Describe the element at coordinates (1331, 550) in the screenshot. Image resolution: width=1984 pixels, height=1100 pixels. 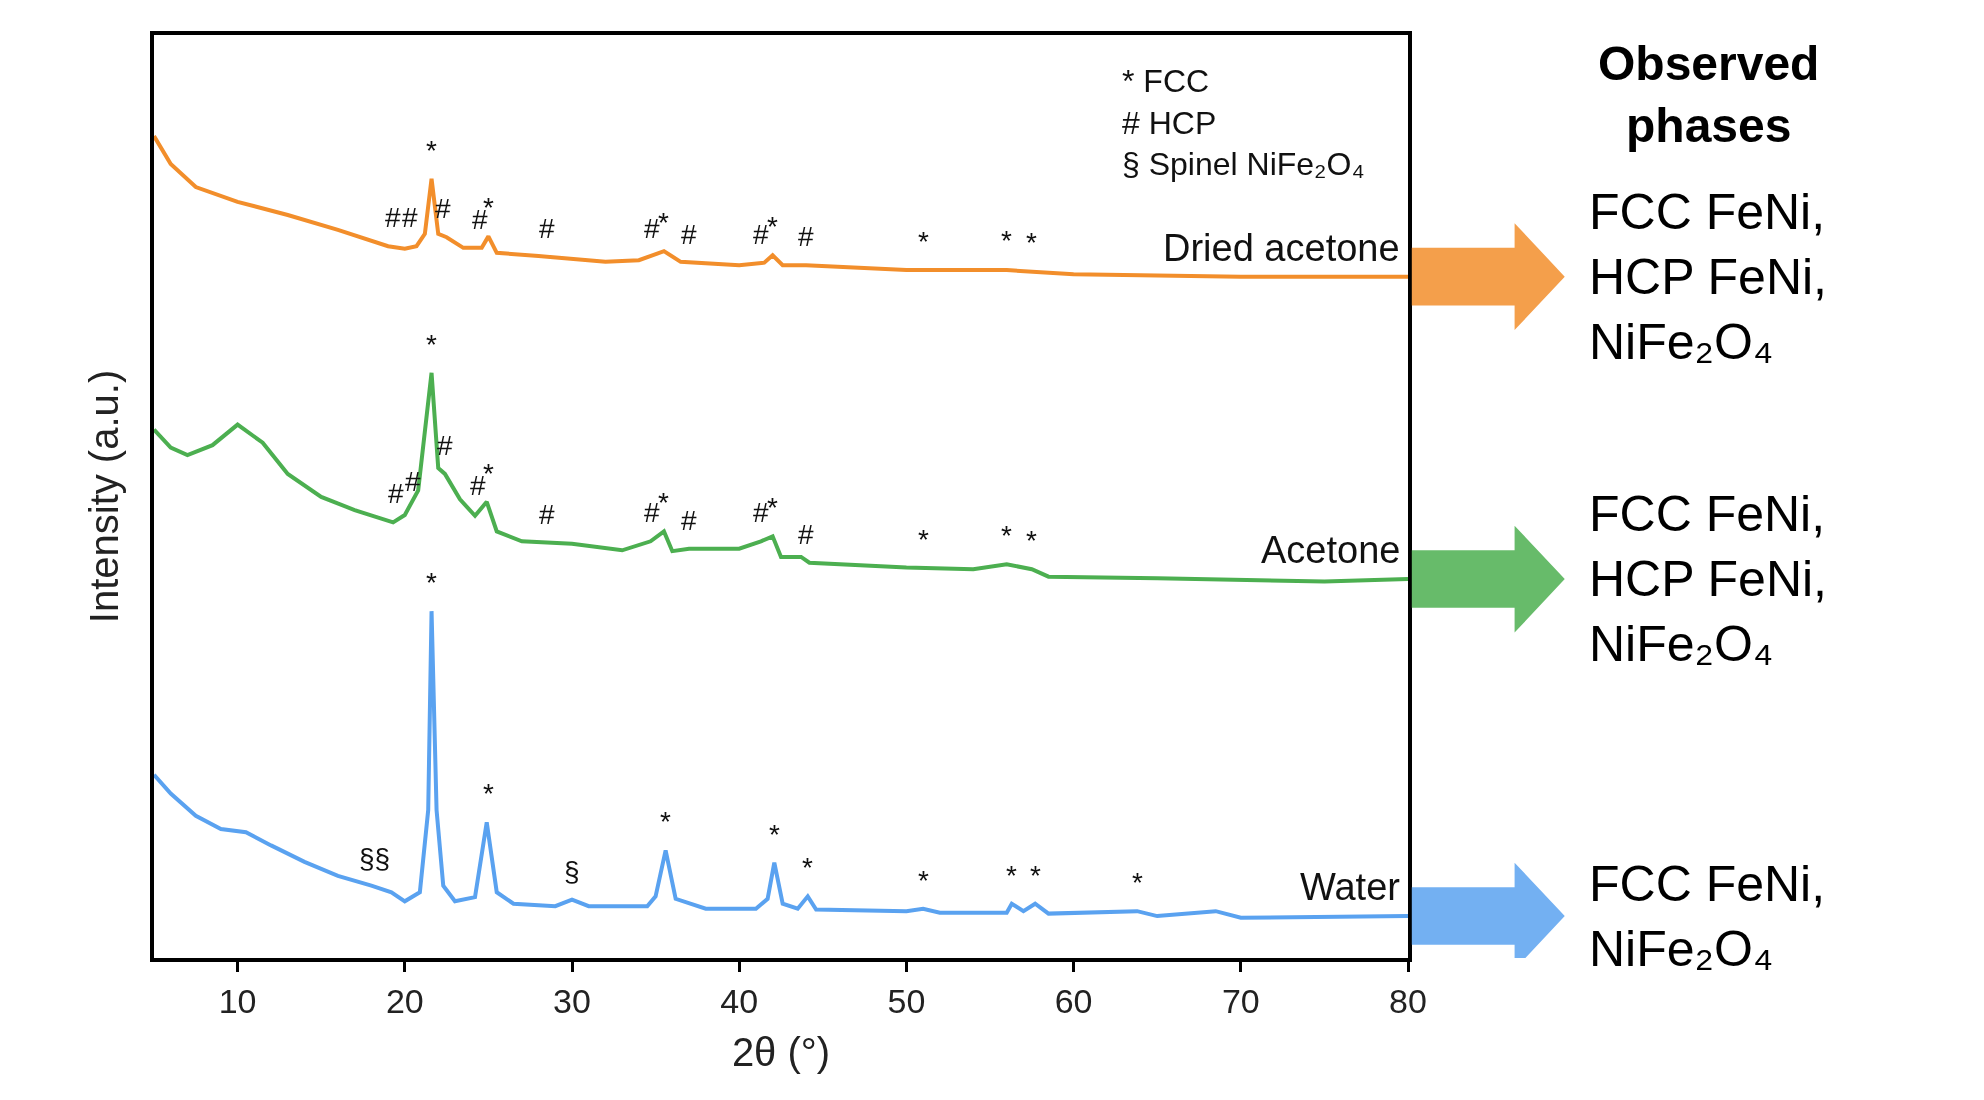
I see `series-label: Acetone` at that location.